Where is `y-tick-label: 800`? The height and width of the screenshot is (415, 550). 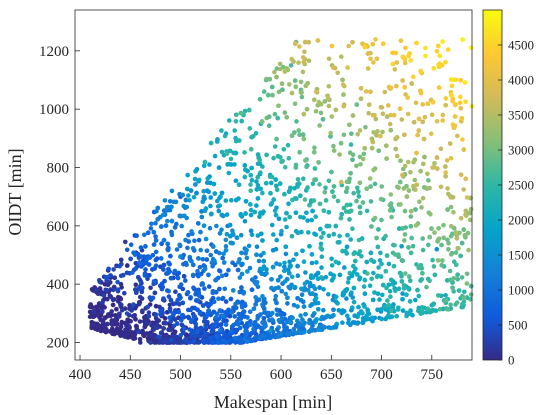 y-tick-label: 800 is located at coordinates (58, 169).